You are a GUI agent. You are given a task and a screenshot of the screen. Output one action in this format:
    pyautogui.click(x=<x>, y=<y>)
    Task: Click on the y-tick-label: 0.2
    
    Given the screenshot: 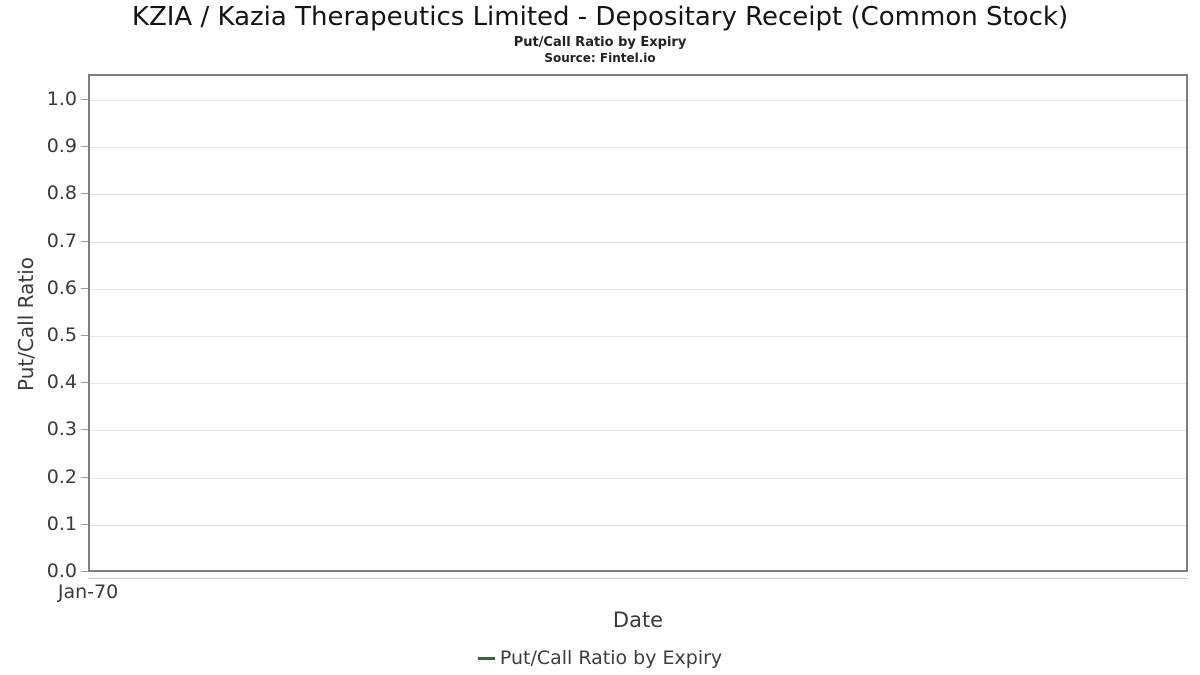 What is the action you would take?
    pyautogui.click(x=61, y=477)
    